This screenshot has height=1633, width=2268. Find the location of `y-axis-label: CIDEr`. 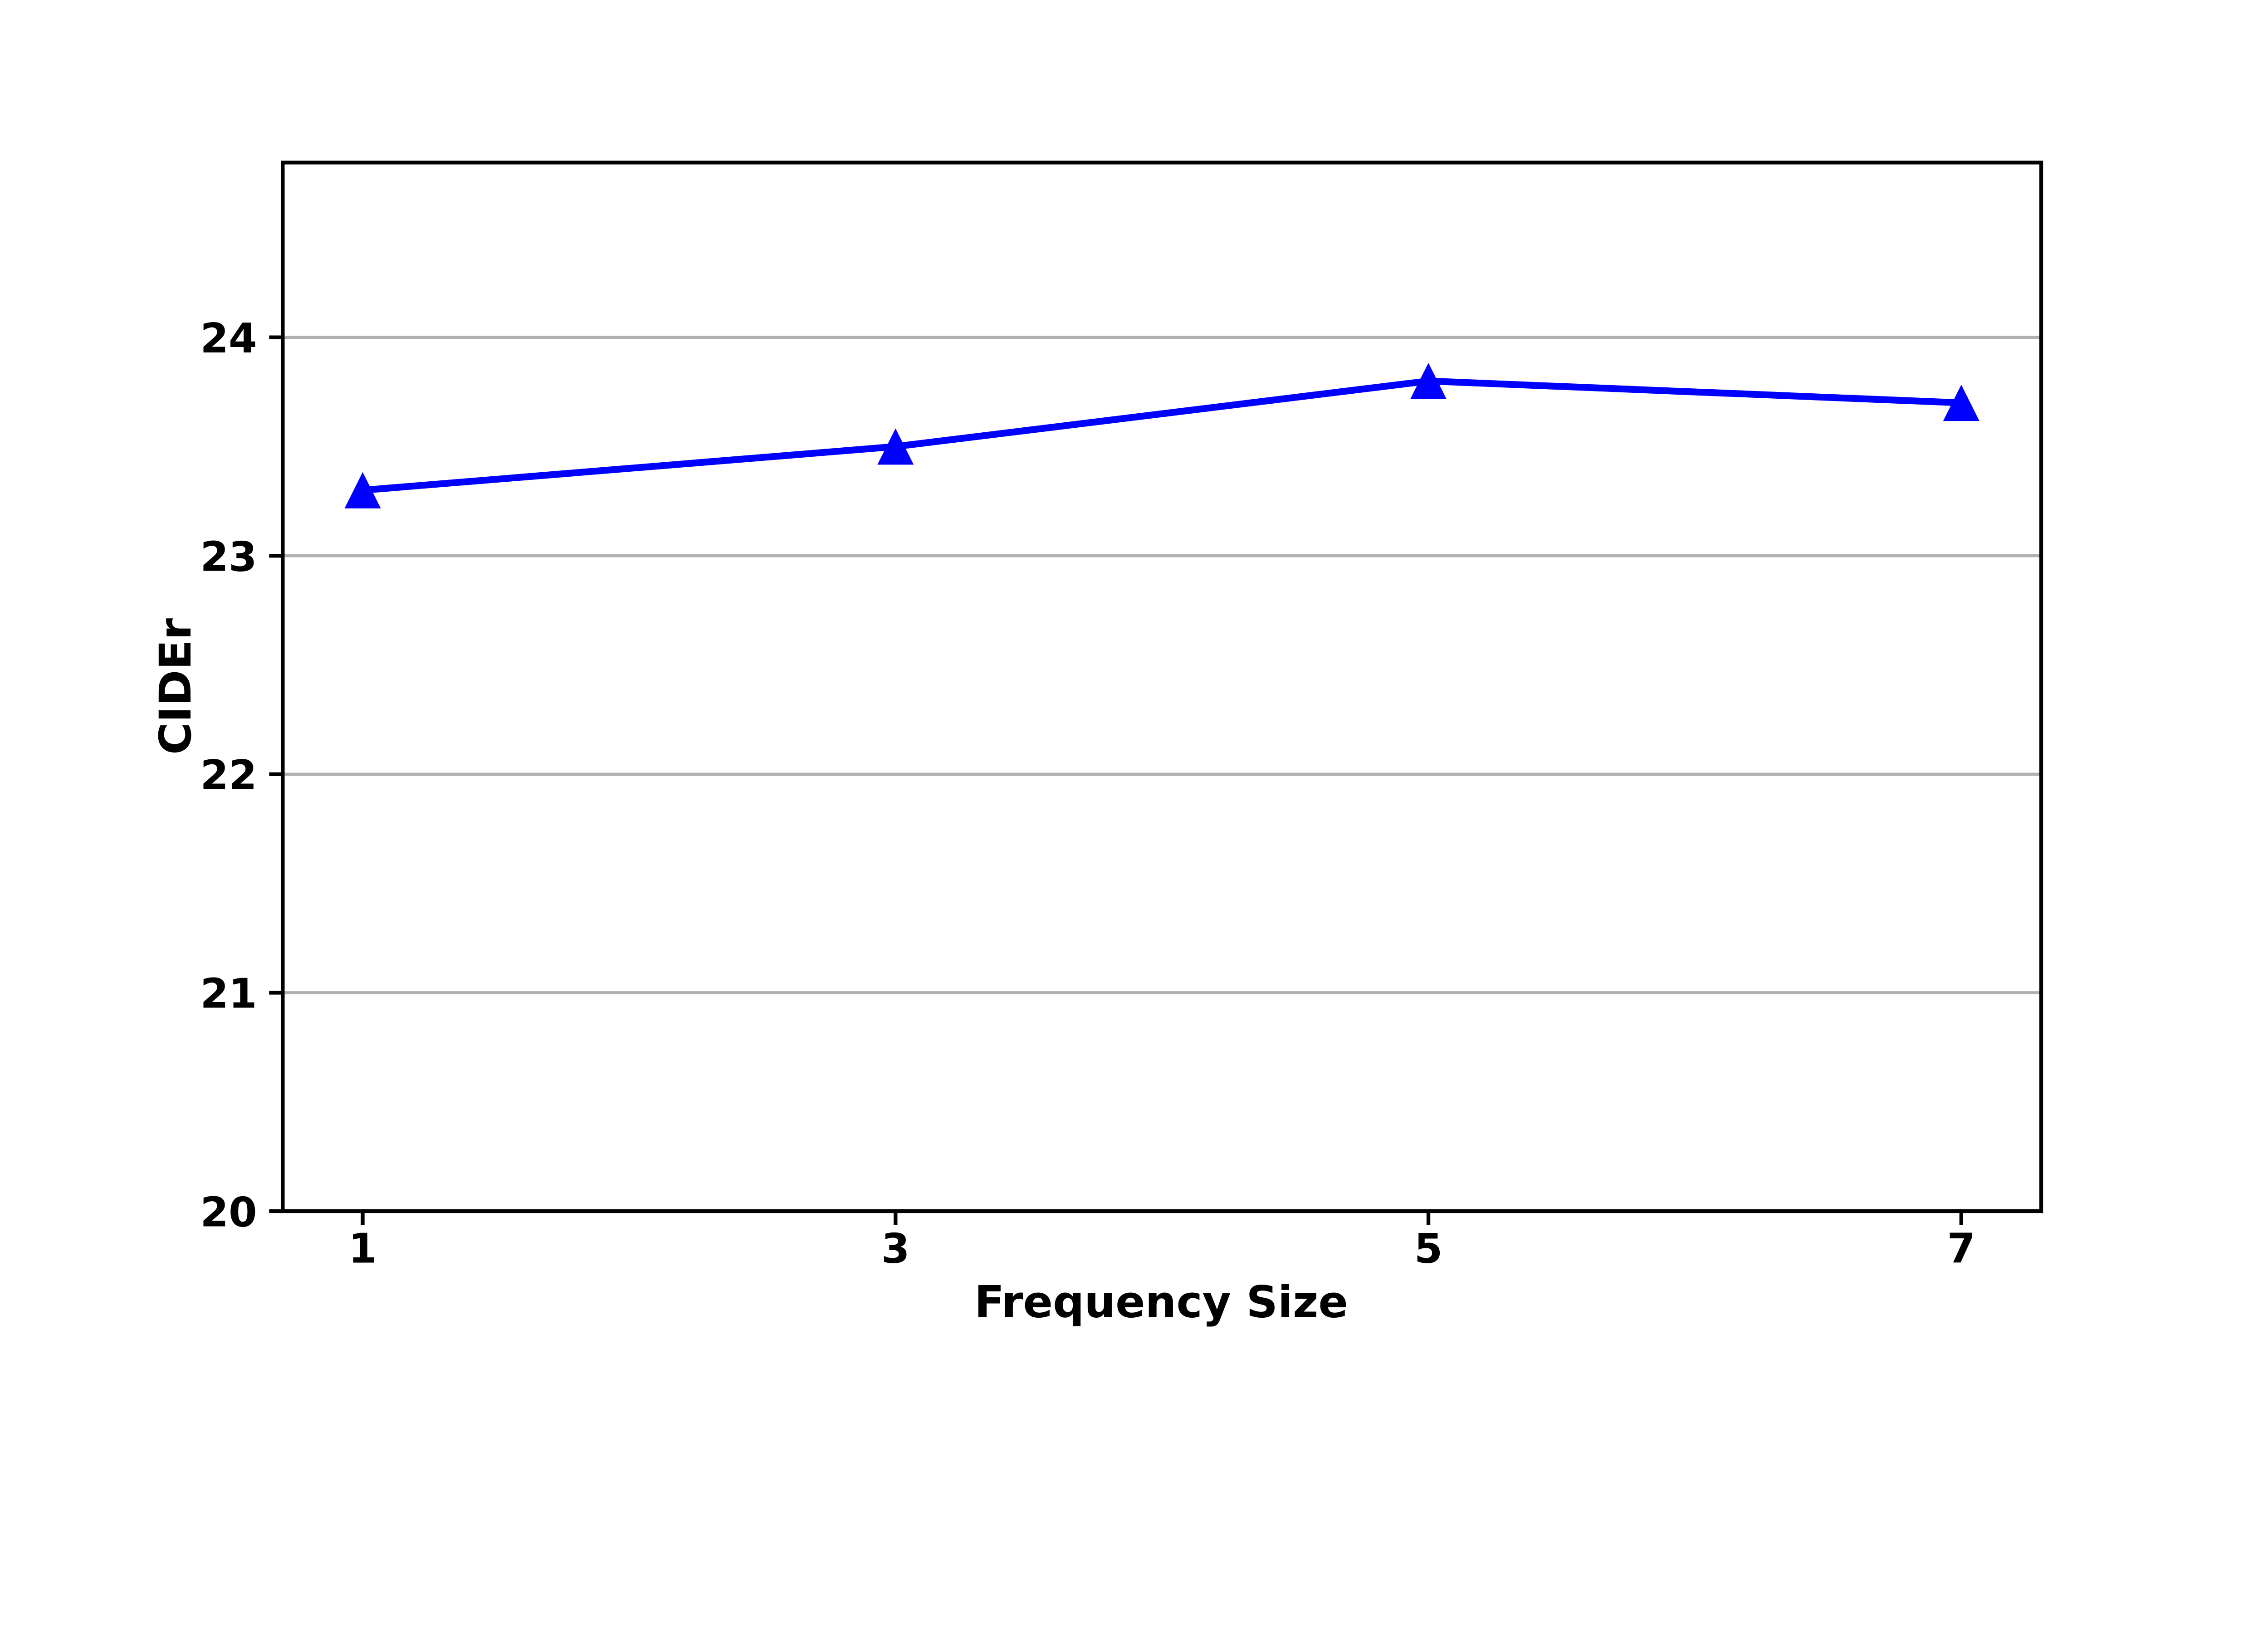

y-axis-label: CIDEr is located at coordinates (175, 686).